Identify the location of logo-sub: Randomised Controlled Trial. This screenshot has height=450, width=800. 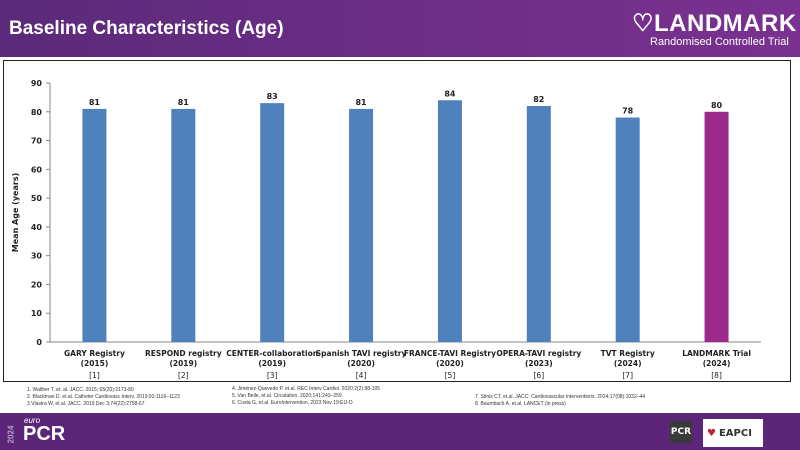
(719, 42).